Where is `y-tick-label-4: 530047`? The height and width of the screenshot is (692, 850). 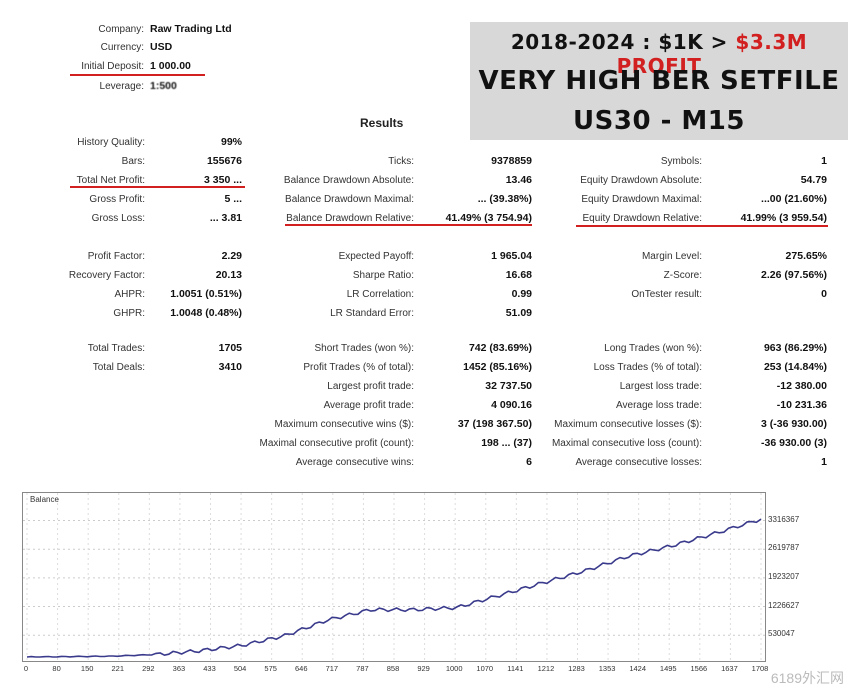 y-tick-label-4: 530047 is located at coordinates (781, 634).